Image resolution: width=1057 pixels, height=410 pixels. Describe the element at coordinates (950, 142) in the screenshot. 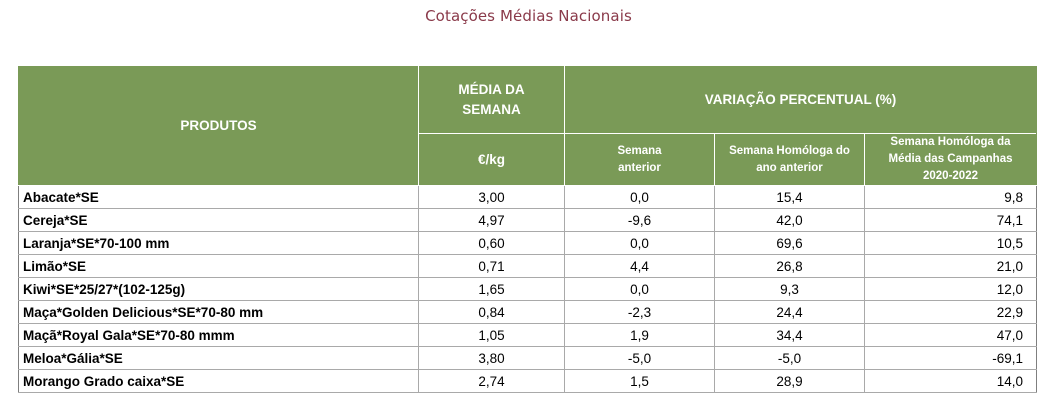

I see `header-homologa-campanhas-l1: Semana Homóloga da` at that location.